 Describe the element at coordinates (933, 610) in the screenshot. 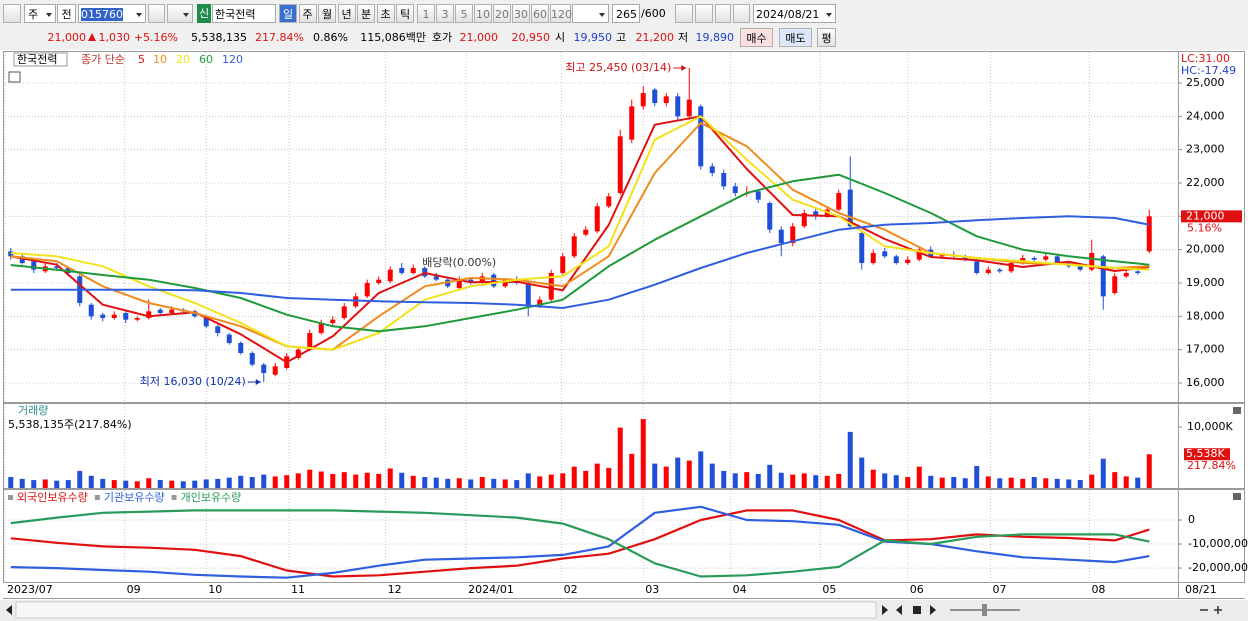

I see `next-button` at that location.